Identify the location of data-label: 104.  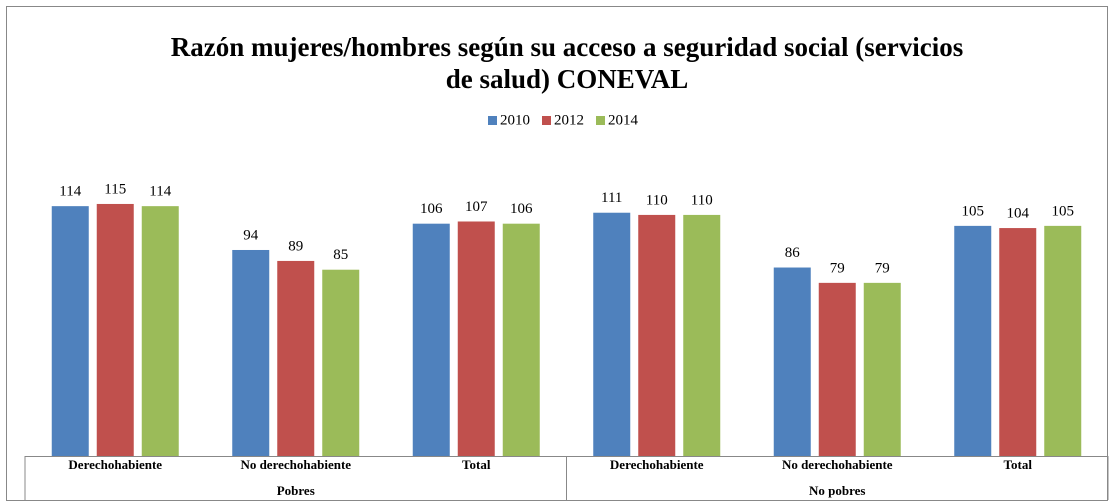
(1018, 214).